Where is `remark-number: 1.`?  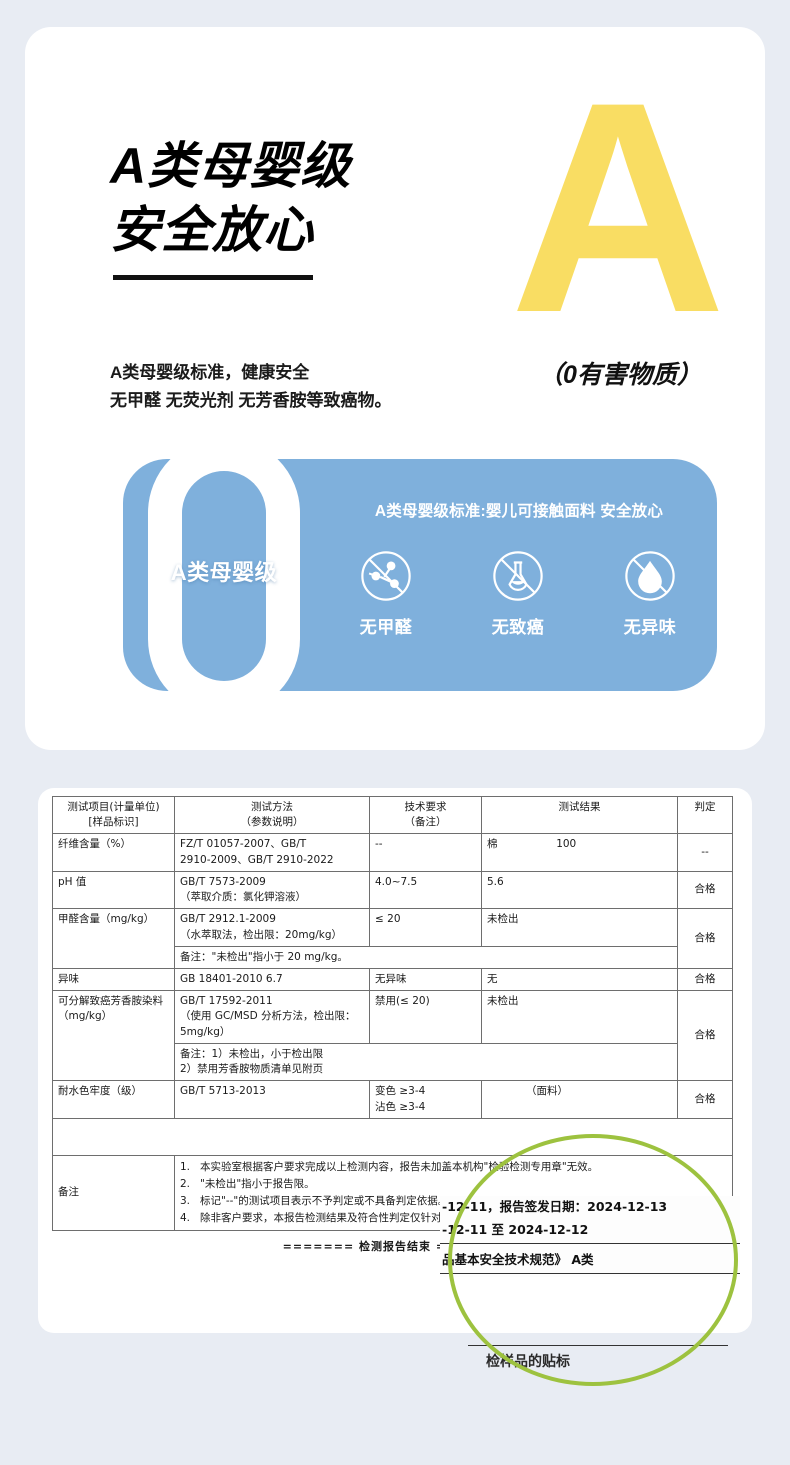
remark-number: 1. is located at coordinates (185, 1166).